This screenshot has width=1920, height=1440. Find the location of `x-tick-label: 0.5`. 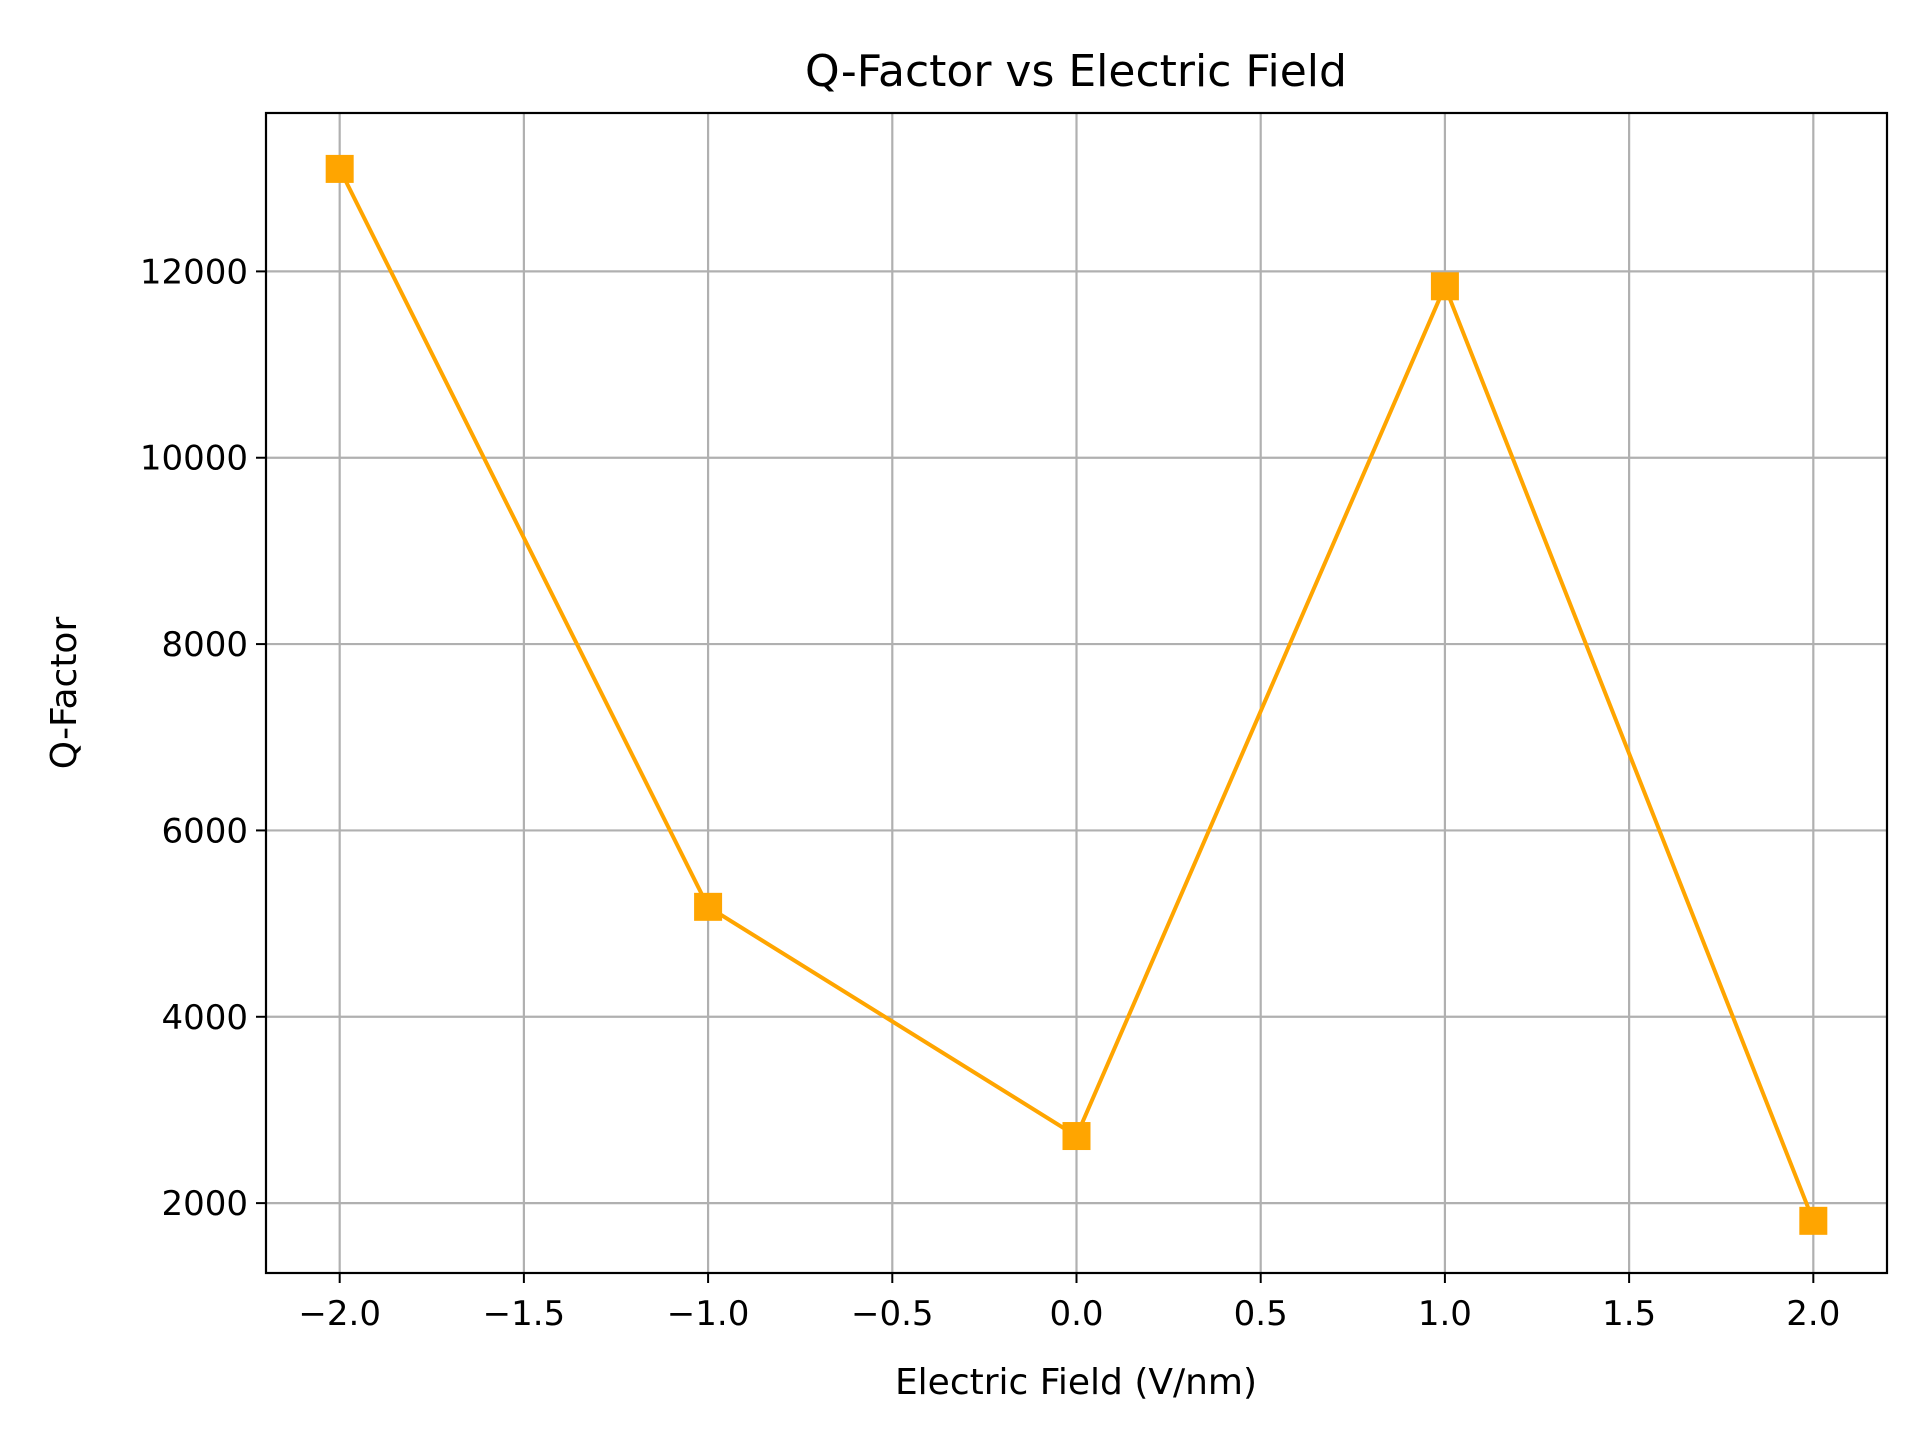

x-tick-label: 0.5 is located at coordinates (1261, 1314).